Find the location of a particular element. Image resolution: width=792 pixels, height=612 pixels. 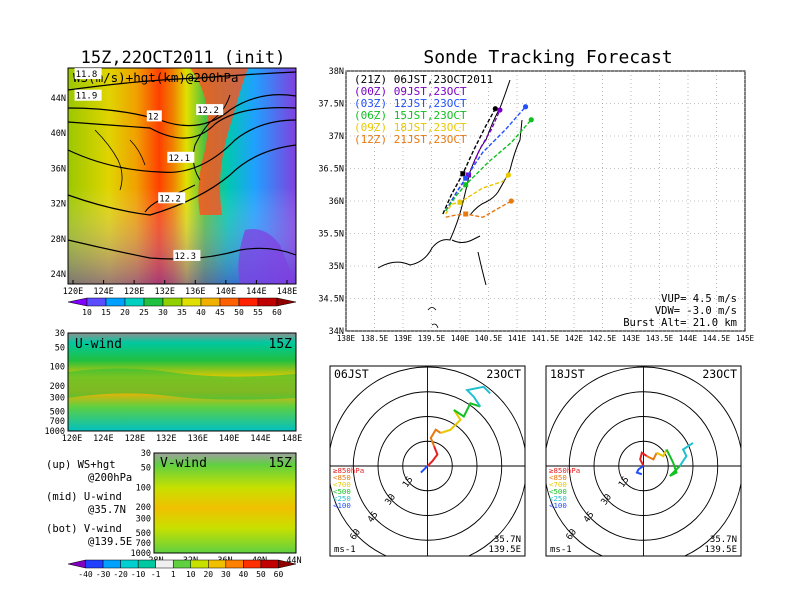

legend-up: (up) WS+hgt is located at coordinates (81, 465).